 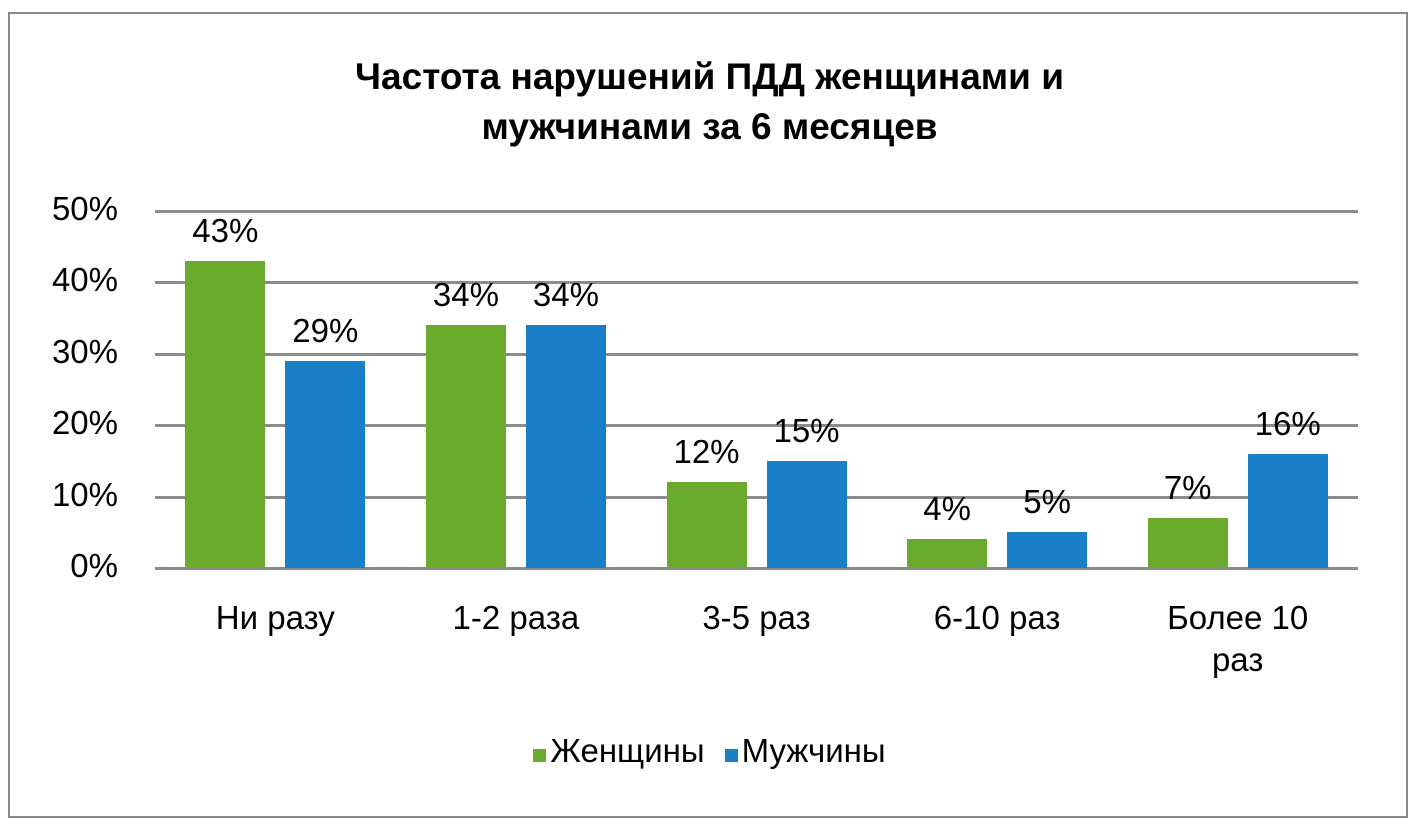 What do you see at coordinates (94, 565) in the screenshot?
I see `y-tick-label: 0%` at bounding box center [94, 565].